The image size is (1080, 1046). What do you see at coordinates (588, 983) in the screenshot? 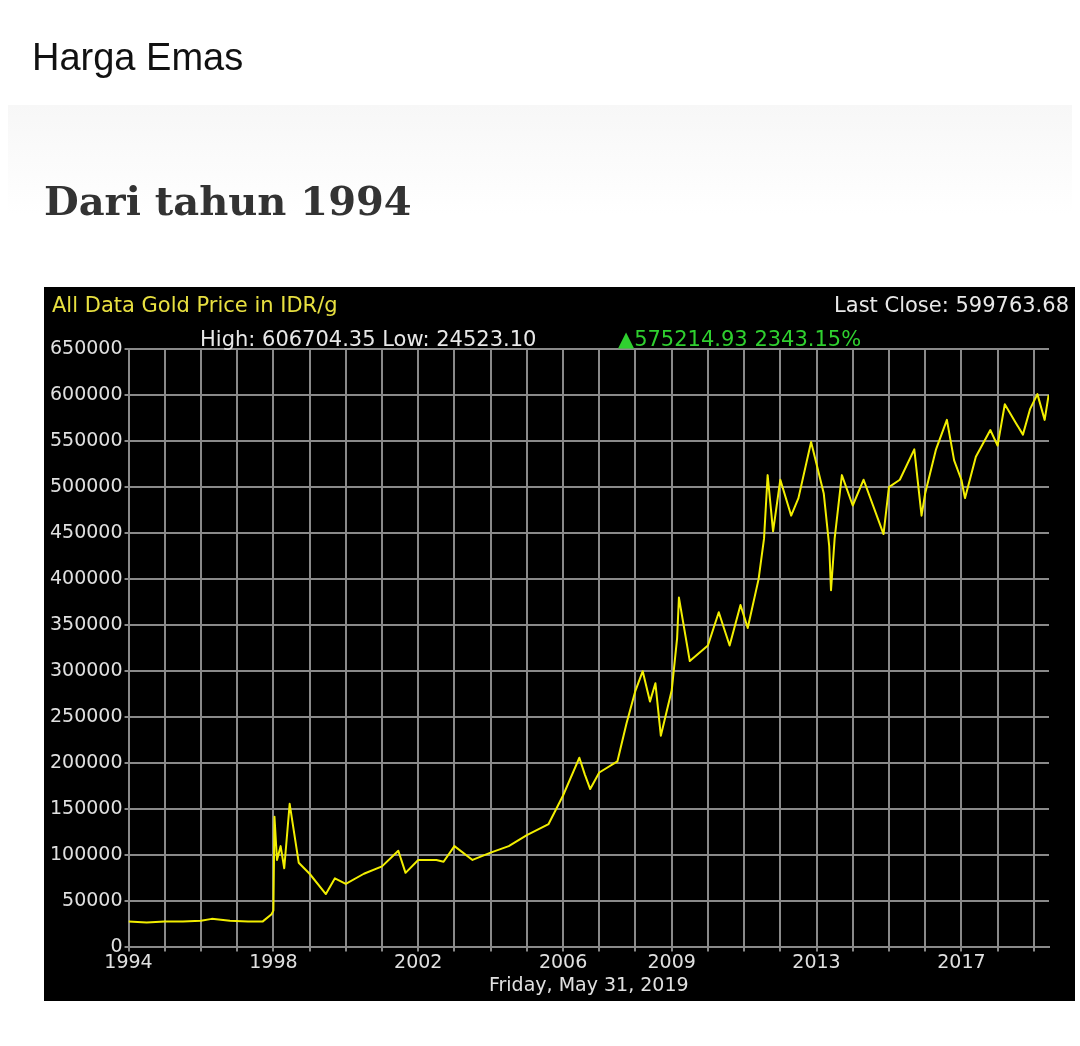
I see `x-axis-title: Friday, May 31, 2019` at bounding box center [588, 983].